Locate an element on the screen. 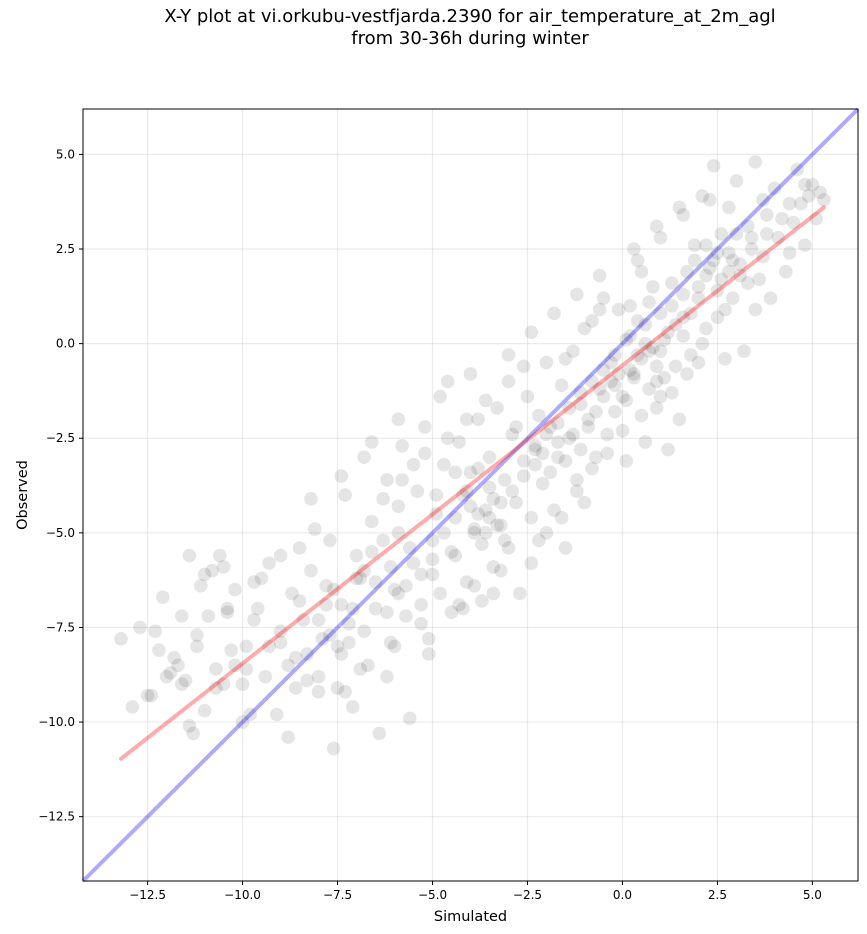  x-tick-label: −5.0 is located at coordinates (432, 895).